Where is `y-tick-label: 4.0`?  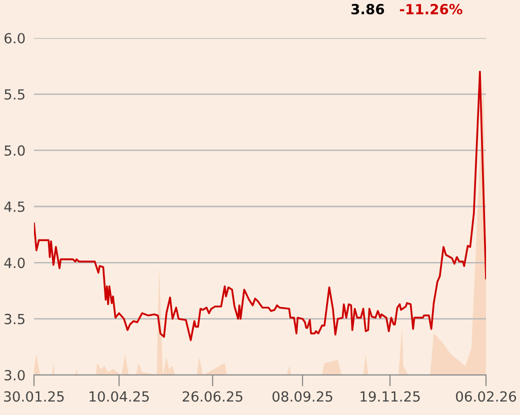
y-tick-label: 4.0 is located at coordinates (14, 263).